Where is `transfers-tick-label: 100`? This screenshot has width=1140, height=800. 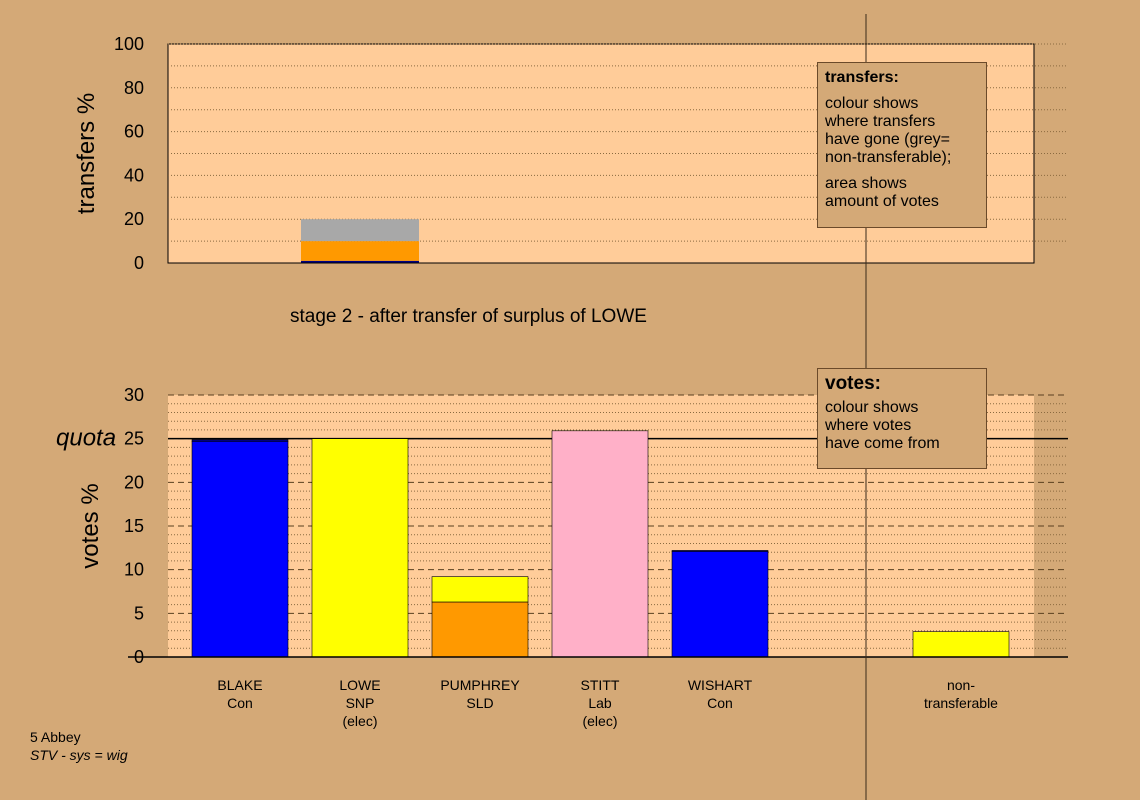 transfers-tick-label: 100 is located at coordinates (129, 44).